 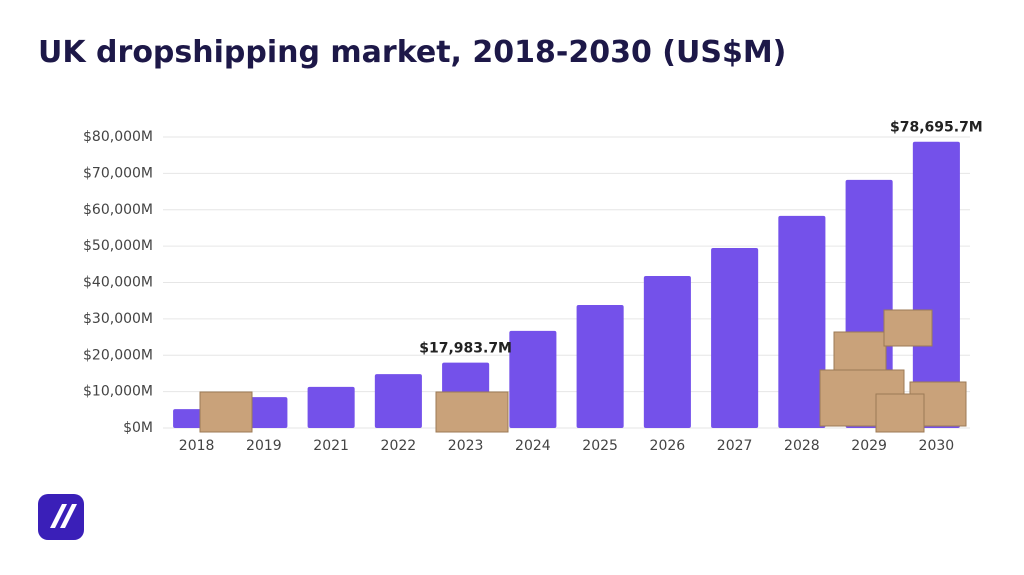 I want to click on y-tick-label: $40,000M, so click(x=118, y=283).